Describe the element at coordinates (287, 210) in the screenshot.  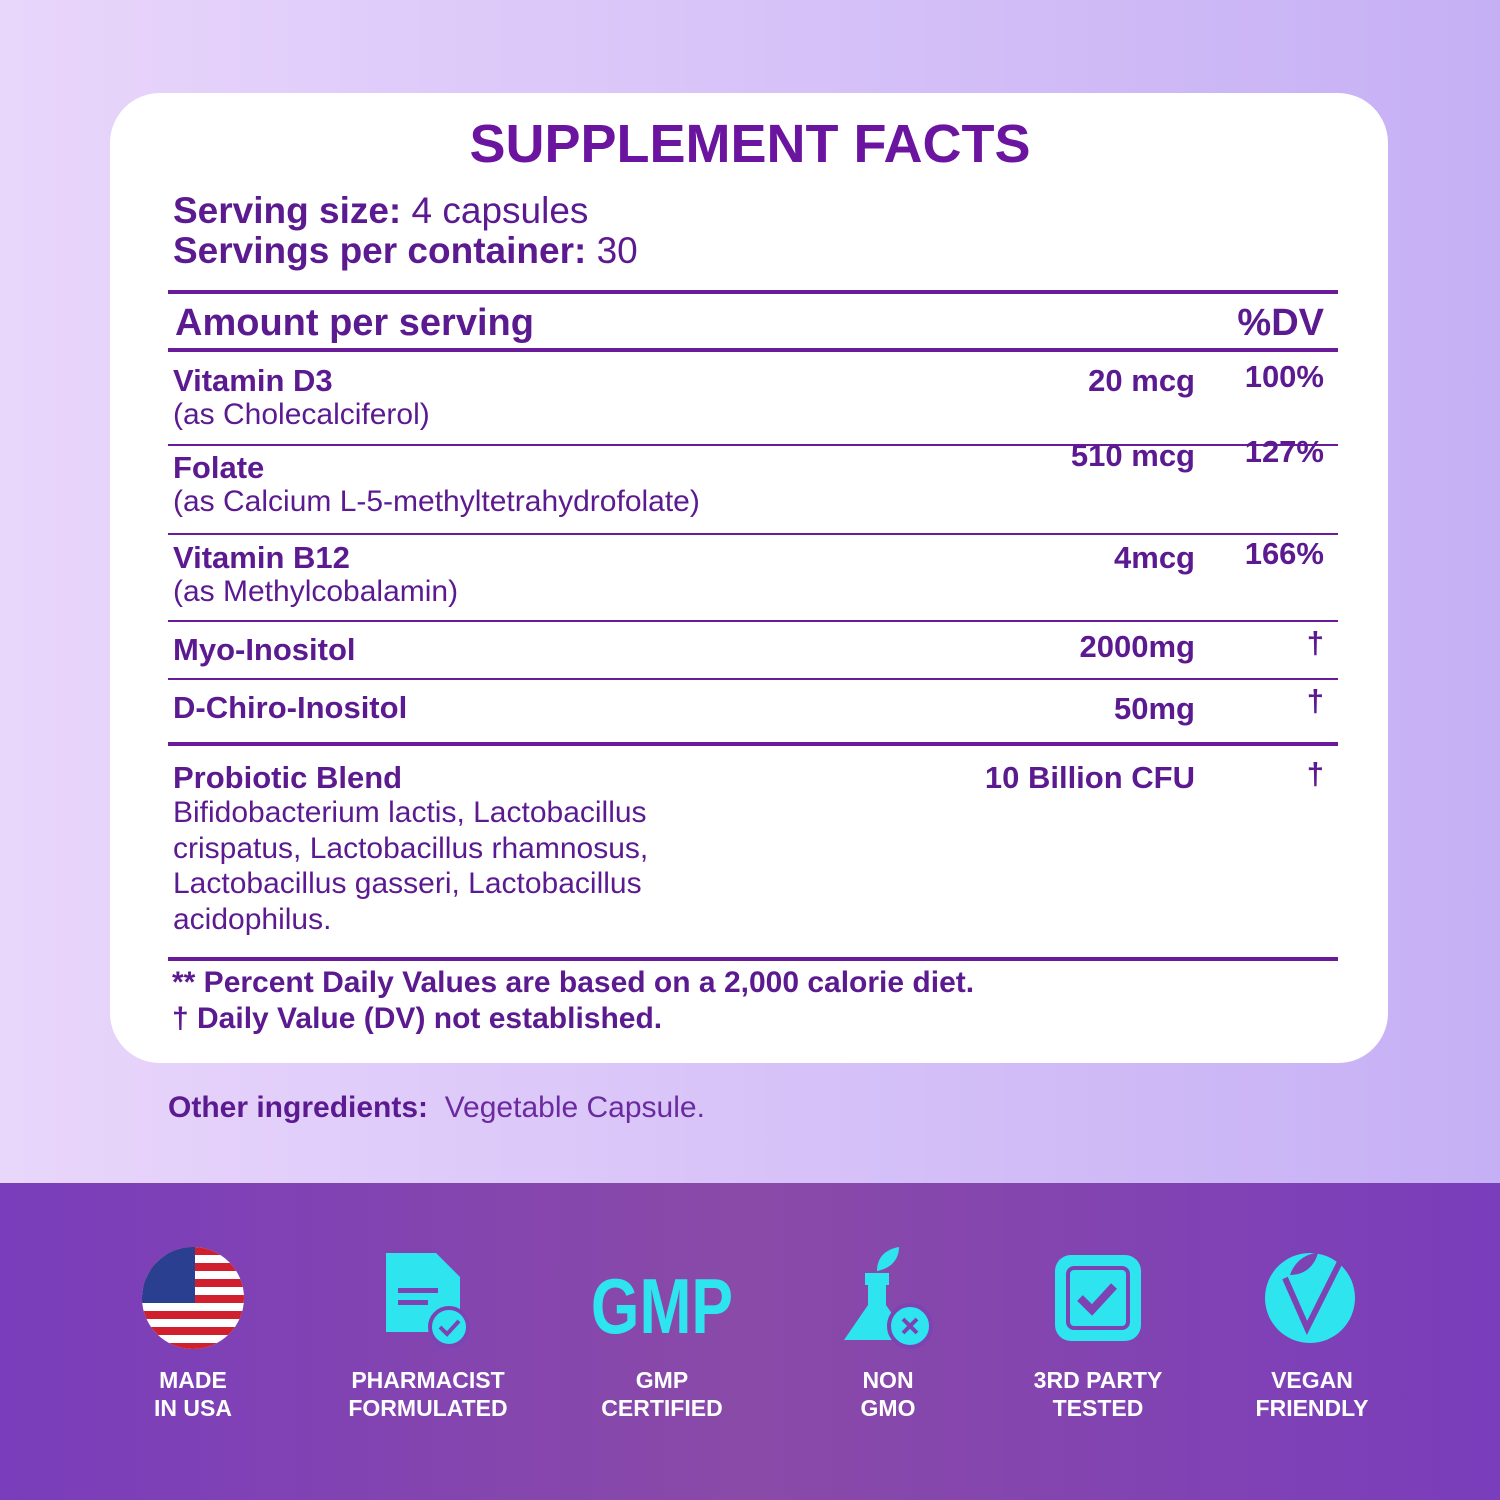
I see `label: Serving size:` at that location.